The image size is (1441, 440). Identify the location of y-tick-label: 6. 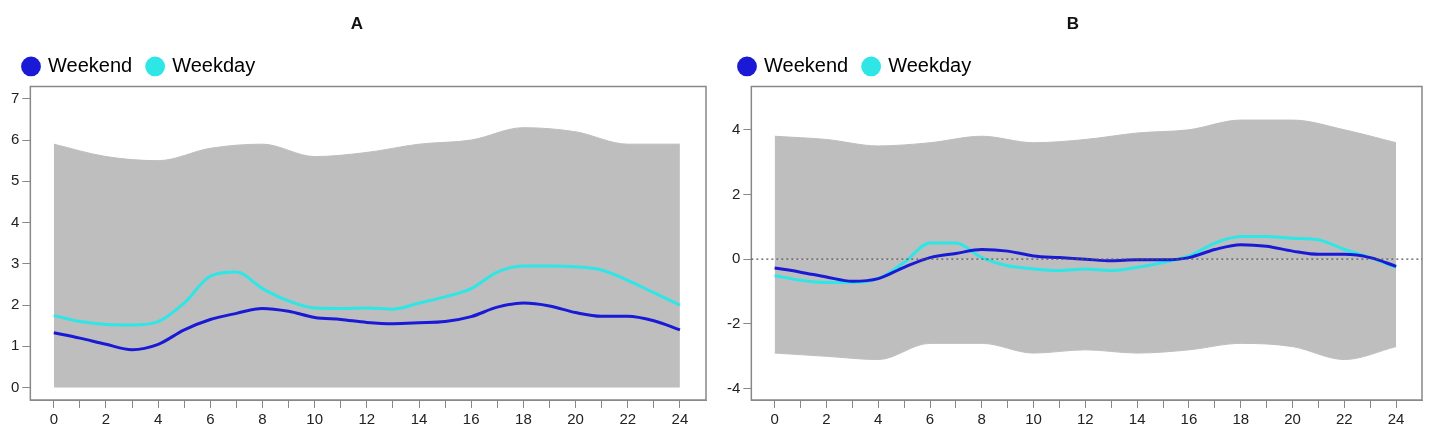
(15, 139).